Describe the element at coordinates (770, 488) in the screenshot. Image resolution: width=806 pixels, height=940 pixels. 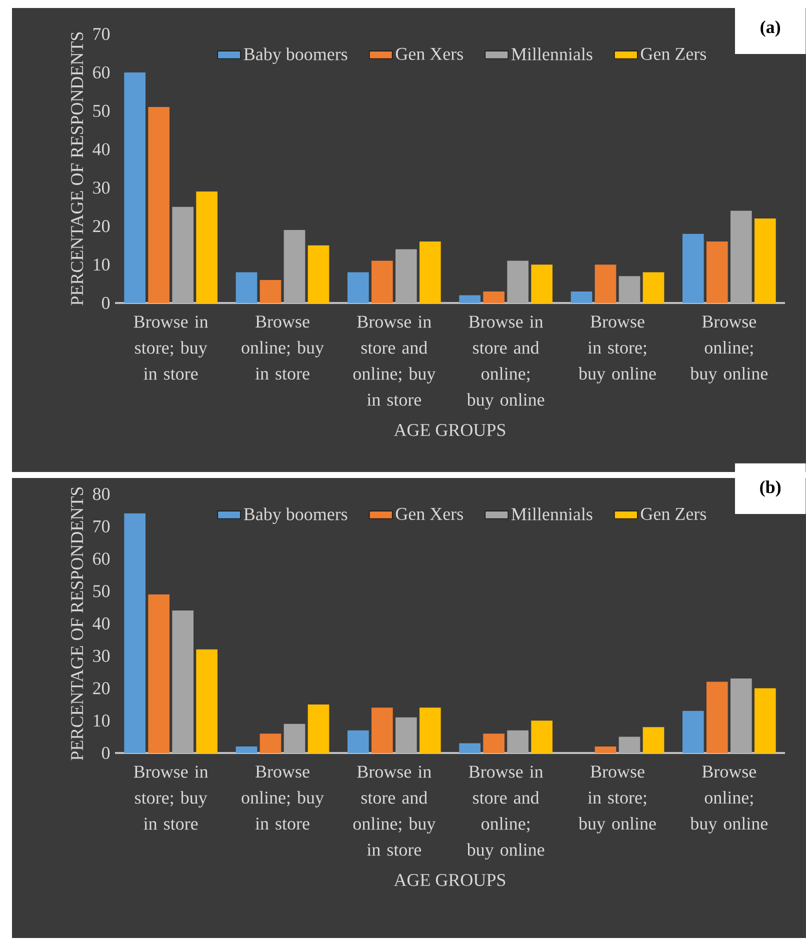
I see `chart-title: (b)` at that location.